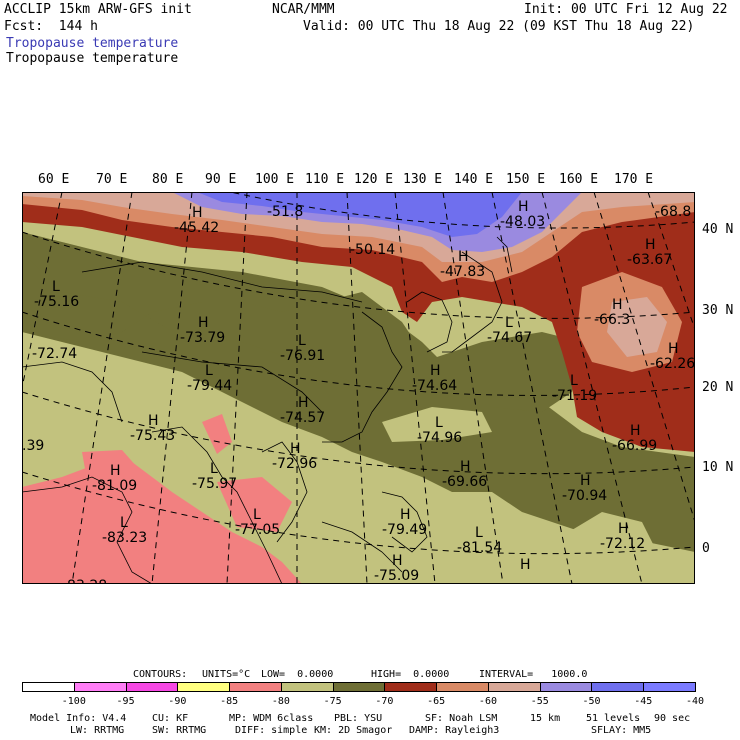 Image resolution: width=740 pixels, height=740 pixels. What do you see at coordinates (257, 530) in the screenshot?
I see `extremum-value: -77.05` at bounding box center [257, 530].